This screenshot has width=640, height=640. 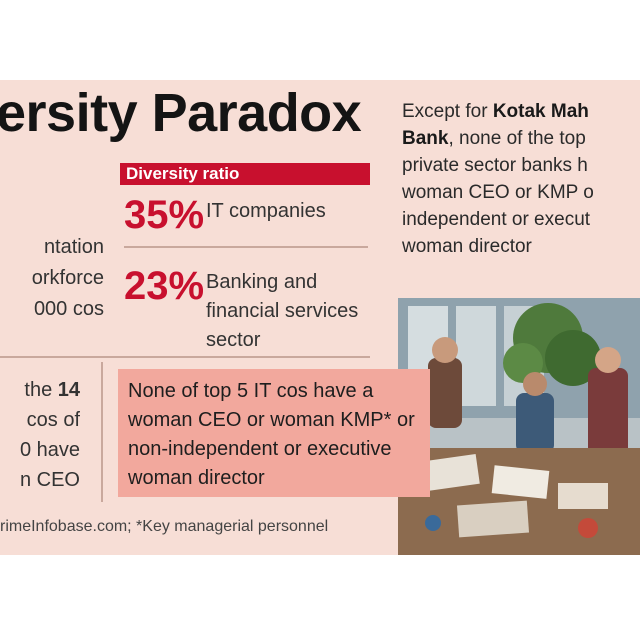 I want to click on stat-divider, so click(x=246, y=247).